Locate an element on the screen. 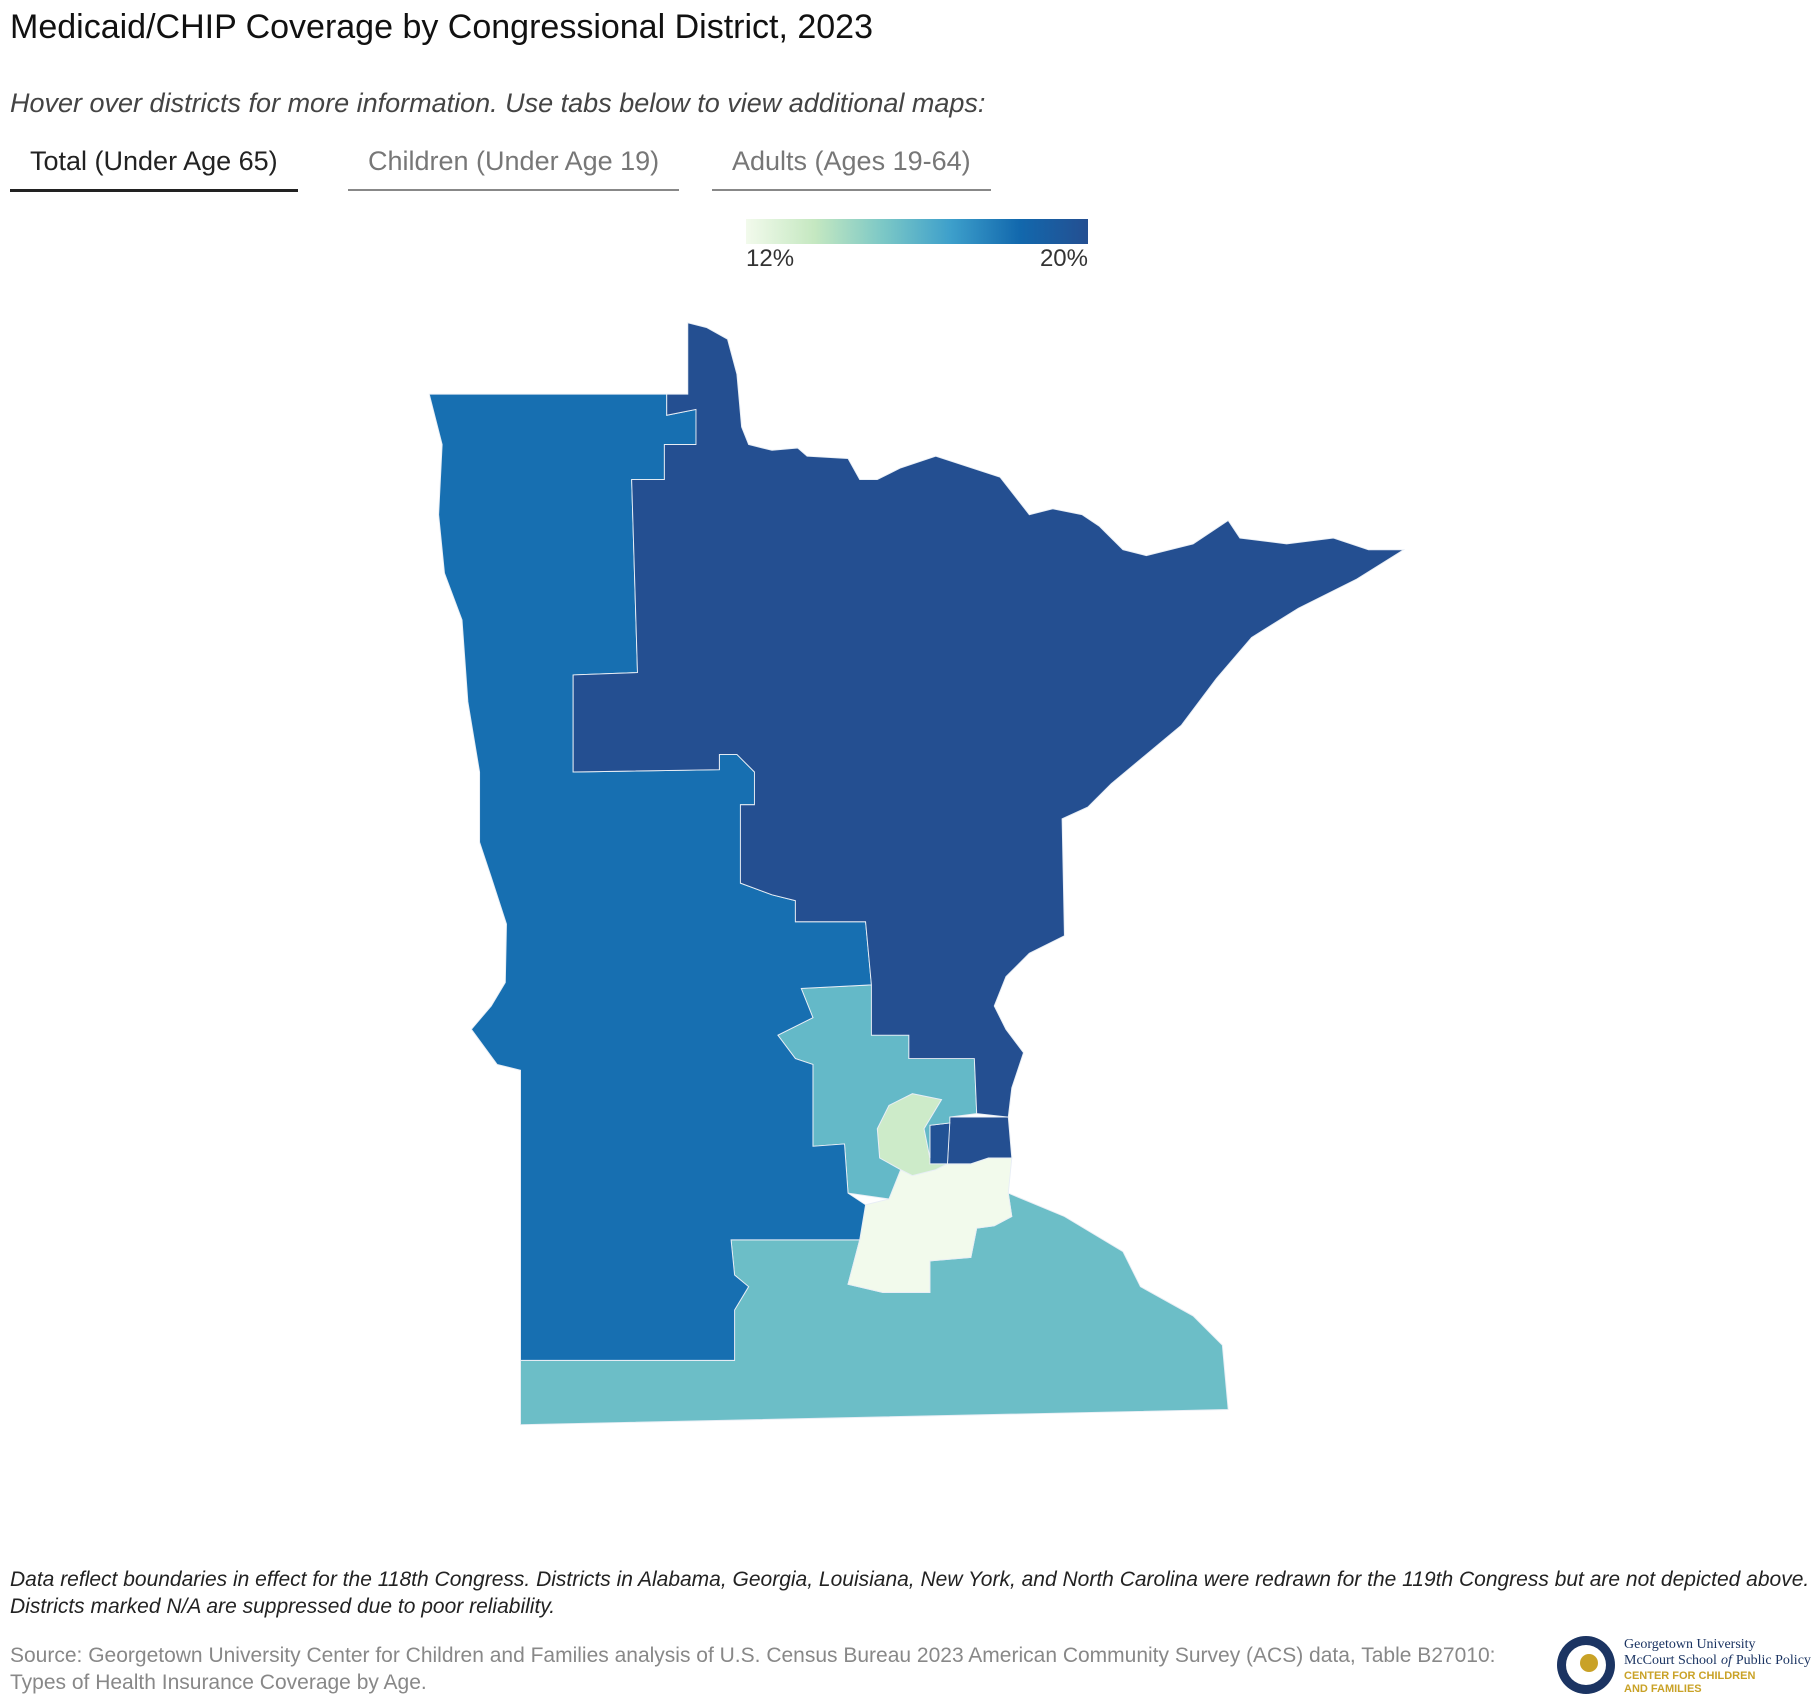 The width and height of the screenshot is (1820, 1702). color-tick-label: 12% is located at coordinates (770, 258).